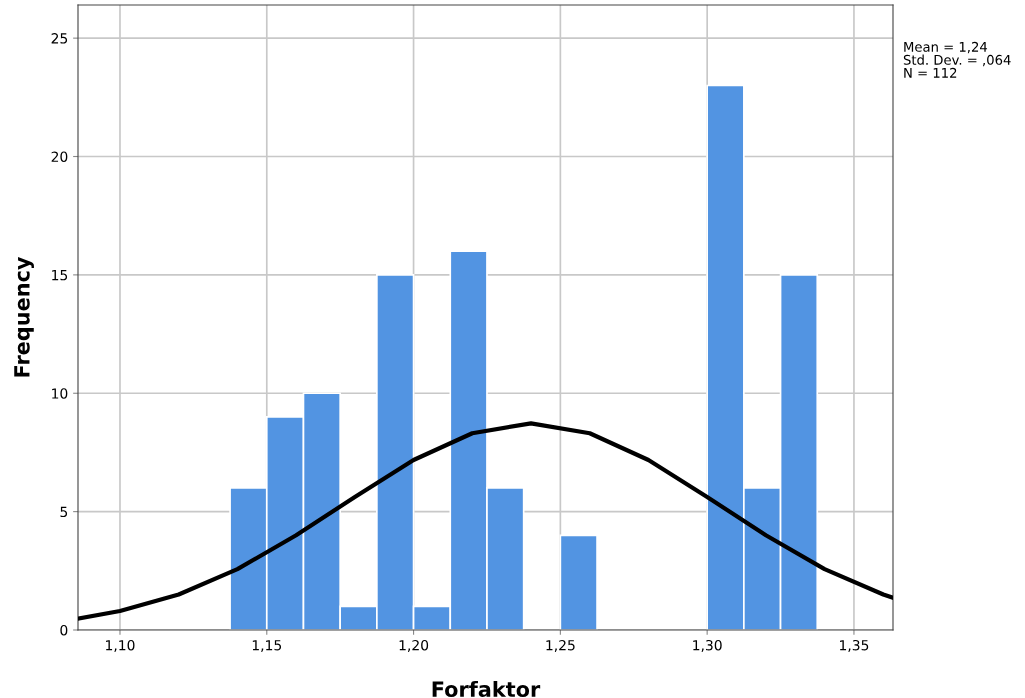  What do you see at coordinates (64, 512) in the screenshot?
I see `y-tick-label: 5` at bounding box center [64, 512].